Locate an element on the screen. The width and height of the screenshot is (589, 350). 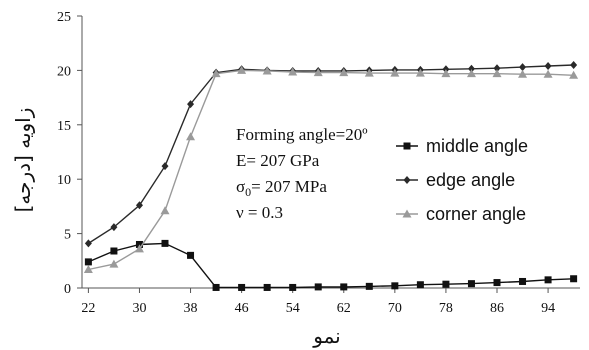
series-middle-angle is located at coordinates (331, 265).